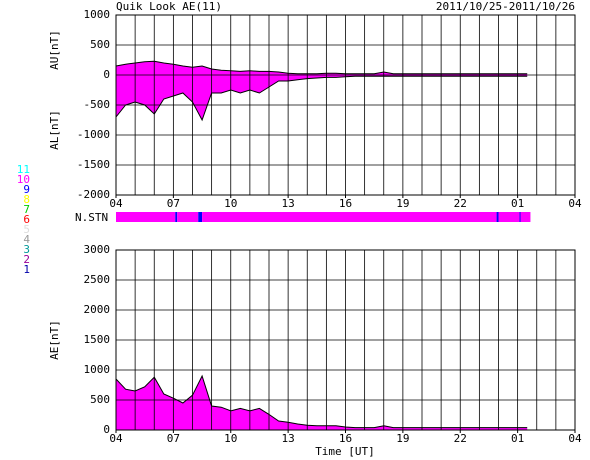  Describe the element at coordinates (26, 249) in the screenshot. I see `station-legend-label: 3` at that location.